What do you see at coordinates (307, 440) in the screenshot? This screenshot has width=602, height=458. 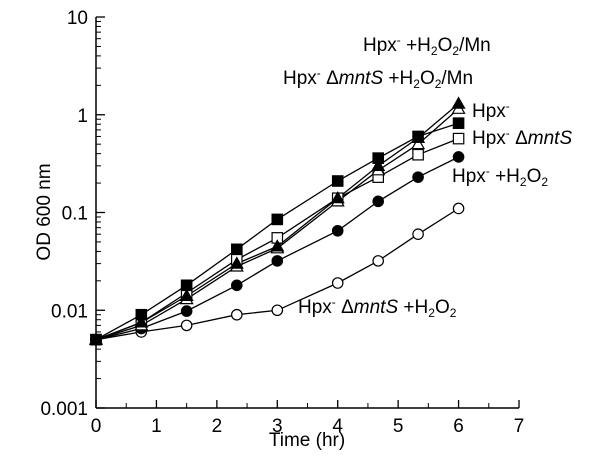 I see `x-axis-title: Time (hr)` at bounding box center [307, 440].